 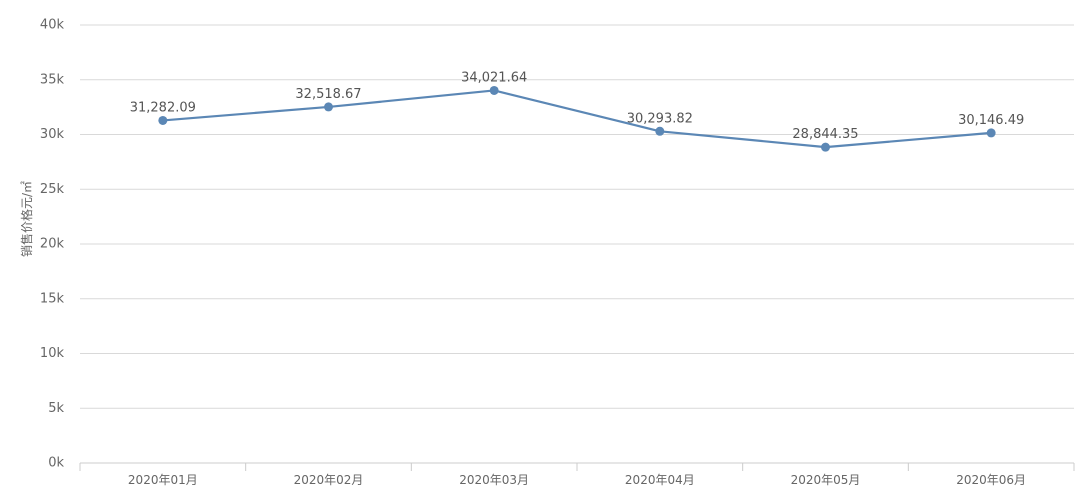 What do you see at coordinates (163, 107) in the screenshot?
I see `data-label: 31,282.09` at bounding box center [163, 107].